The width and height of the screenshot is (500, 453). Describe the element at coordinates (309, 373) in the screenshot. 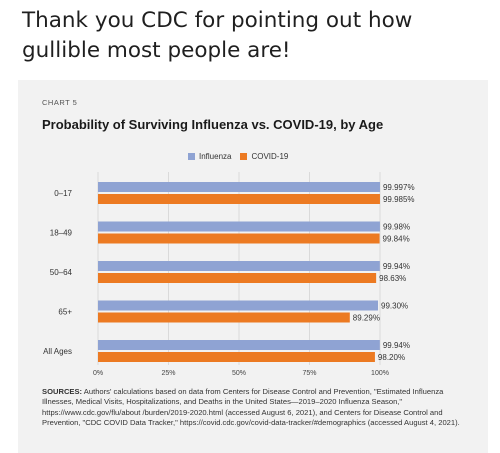

I see `x-tick-label: 75%` at that location.